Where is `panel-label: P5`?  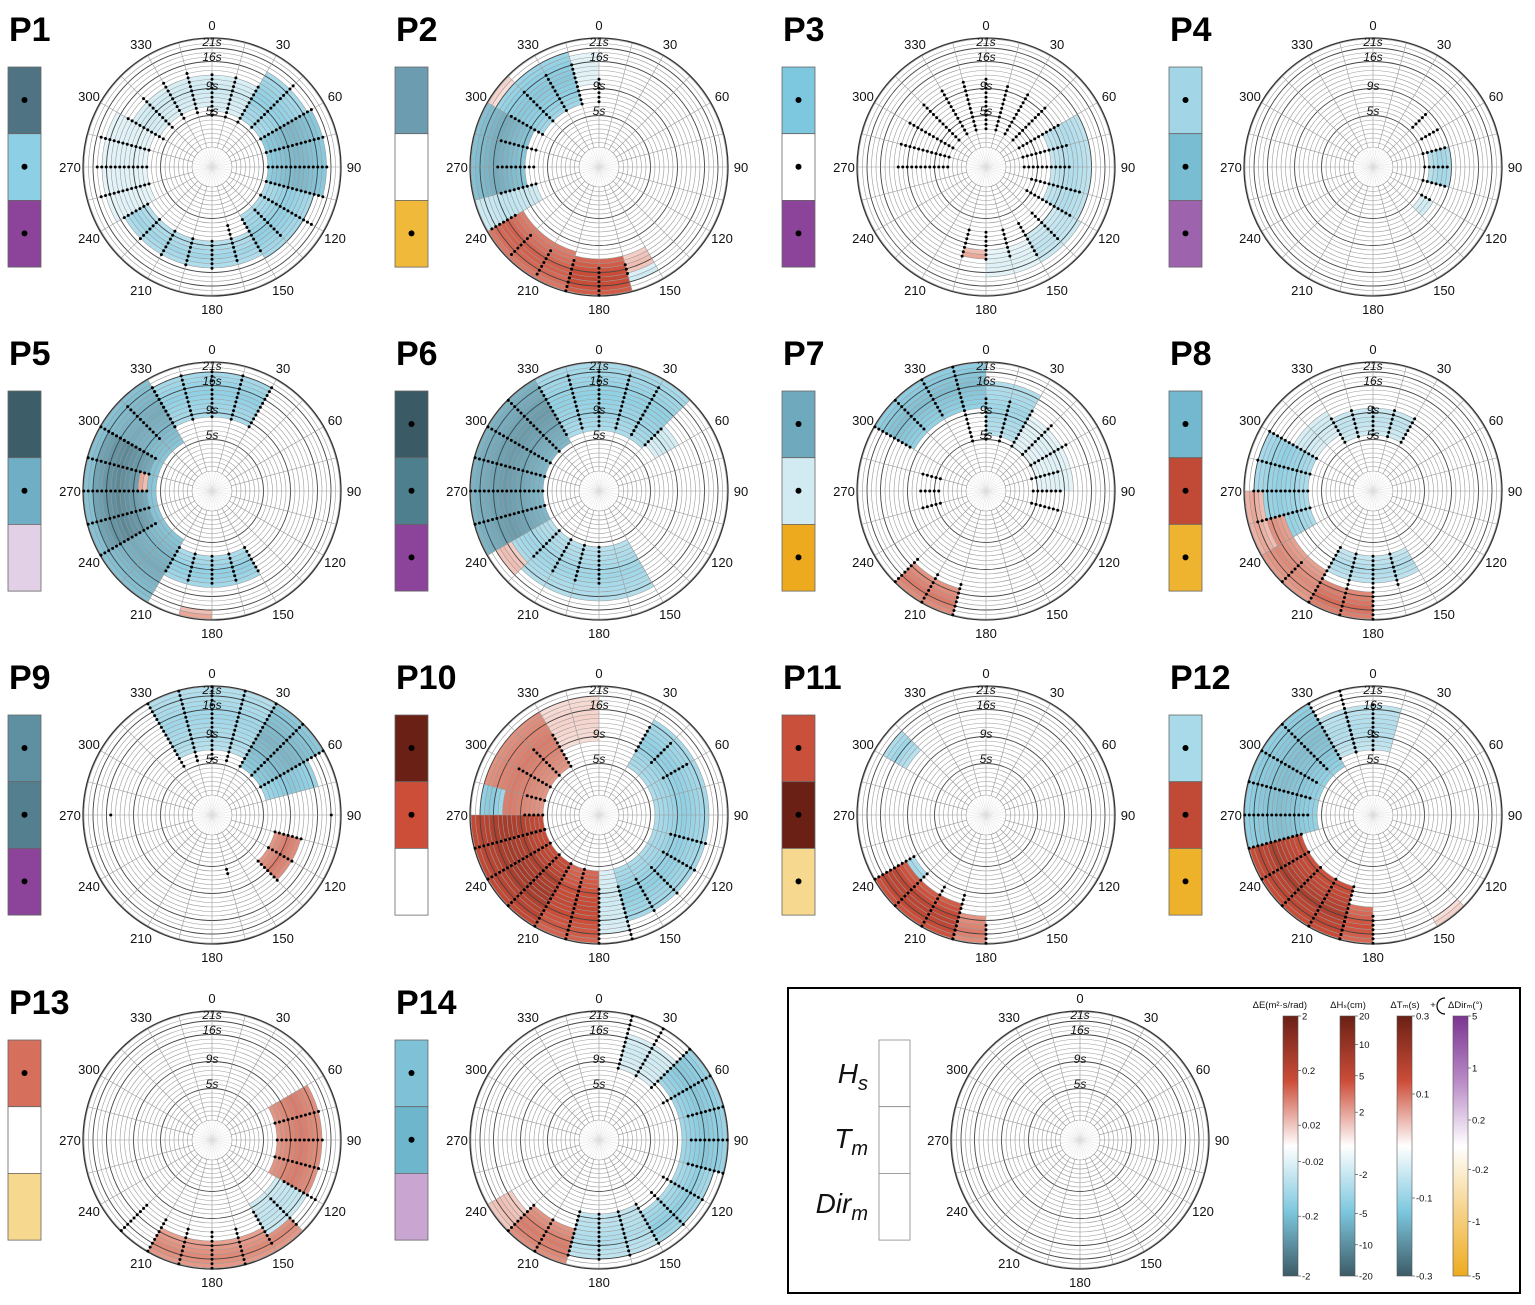
panel-label: P5 is located at coordinates (30, 354).